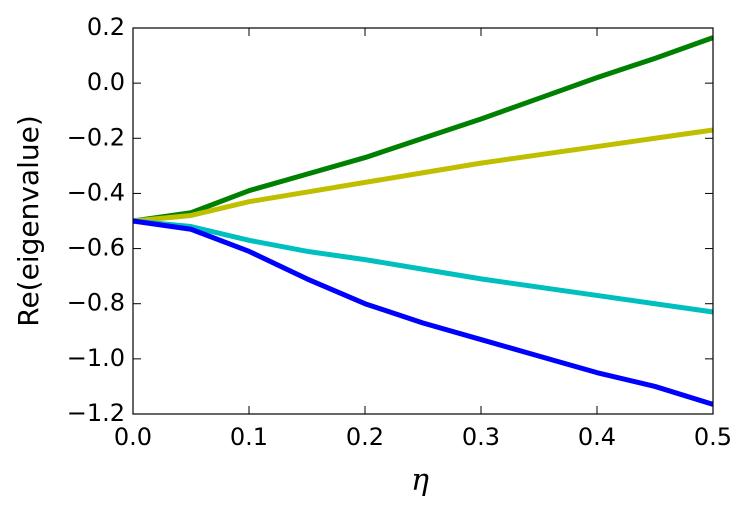  Describe the element at coordinates (96, 248) in the screenshot. I see `y-tick-label: −0.6` at that location.